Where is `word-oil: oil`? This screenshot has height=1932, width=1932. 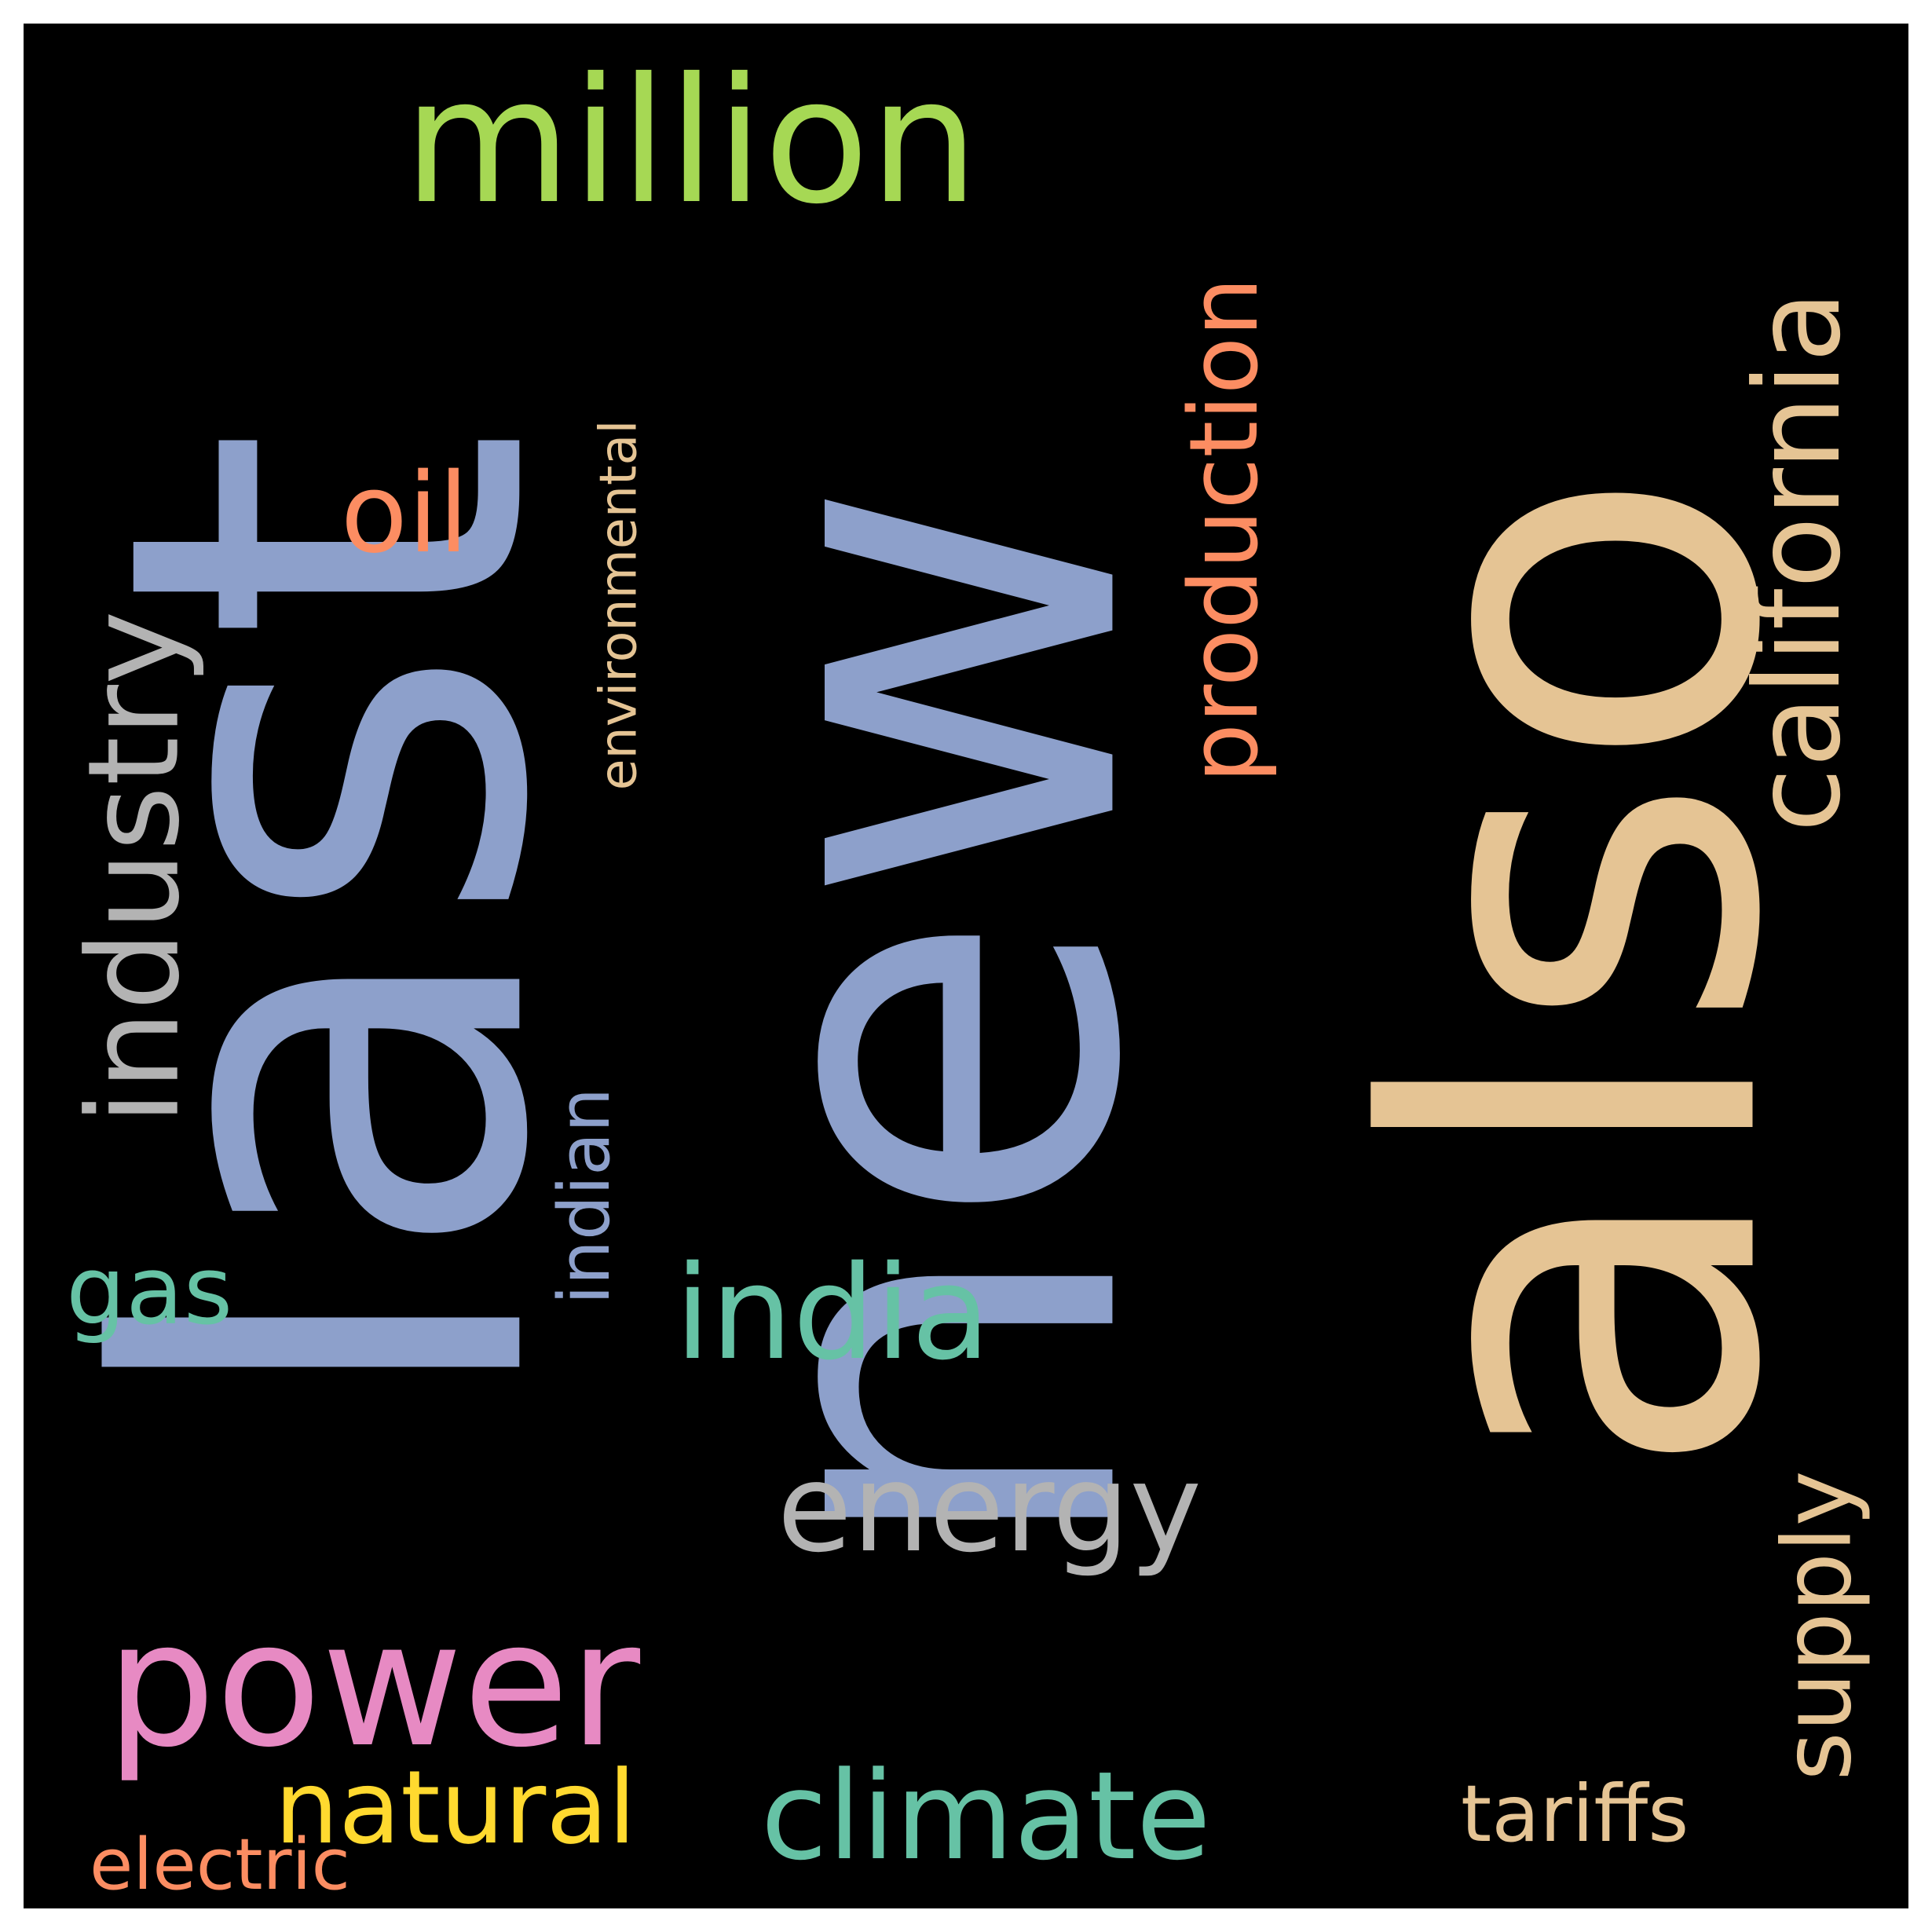
word-oil: oil is located at coordinates (405, 514).